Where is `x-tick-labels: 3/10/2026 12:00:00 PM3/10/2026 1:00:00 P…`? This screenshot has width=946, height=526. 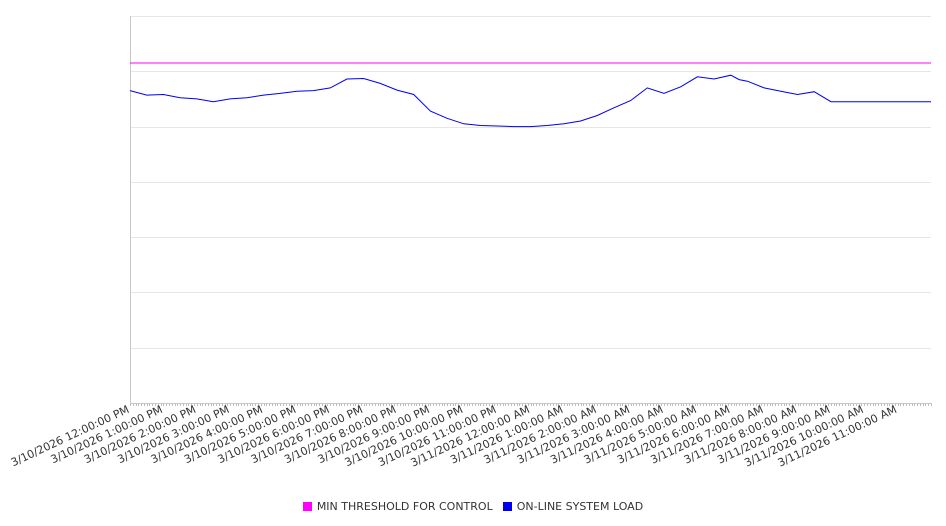
x-tick-labels: 3/10/2026 12:00:00 PM3/10/2026 1:00:00 P… is located at coordinates (454, 436).